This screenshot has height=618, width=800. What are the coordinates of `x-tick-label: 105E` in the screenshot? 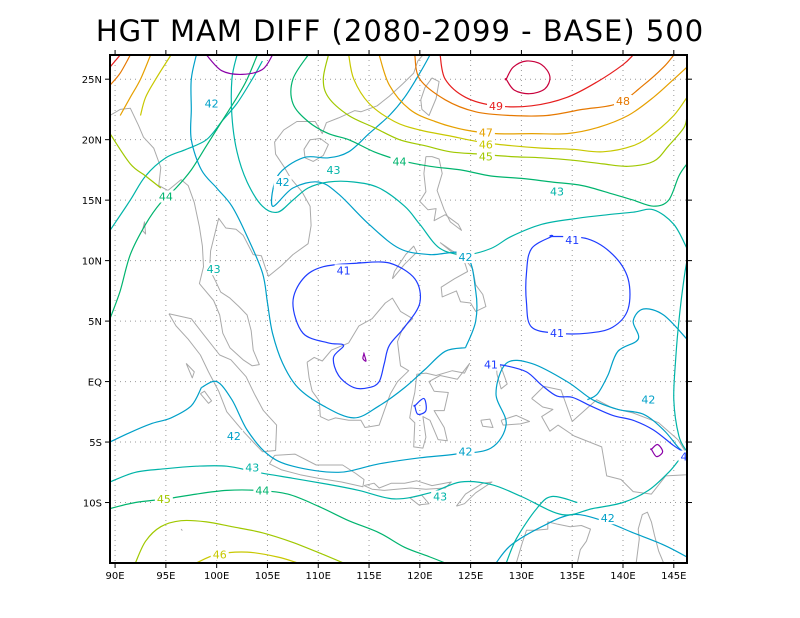 It's located at (267, 576).